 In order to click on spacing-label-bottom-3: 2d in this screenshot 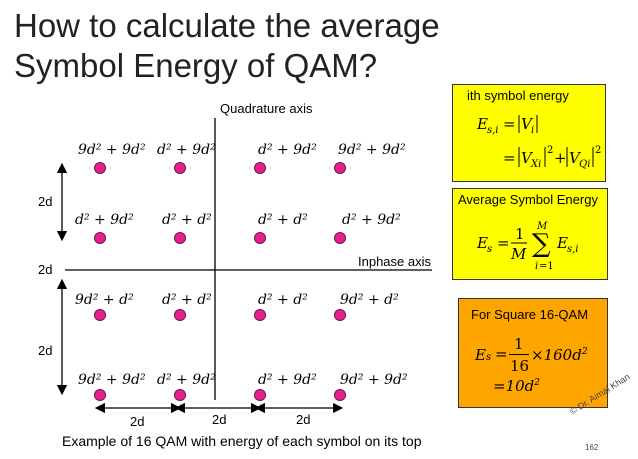, I will do `click(303, 419)`.